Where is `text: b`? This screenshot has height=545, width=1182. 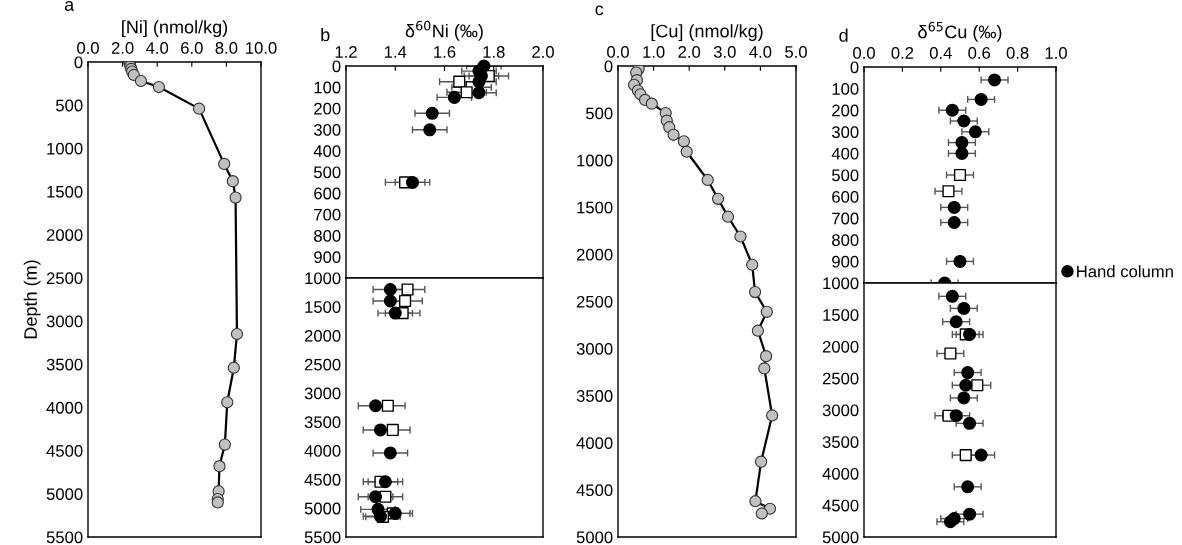 text: b is located at coordinates (325, 34).